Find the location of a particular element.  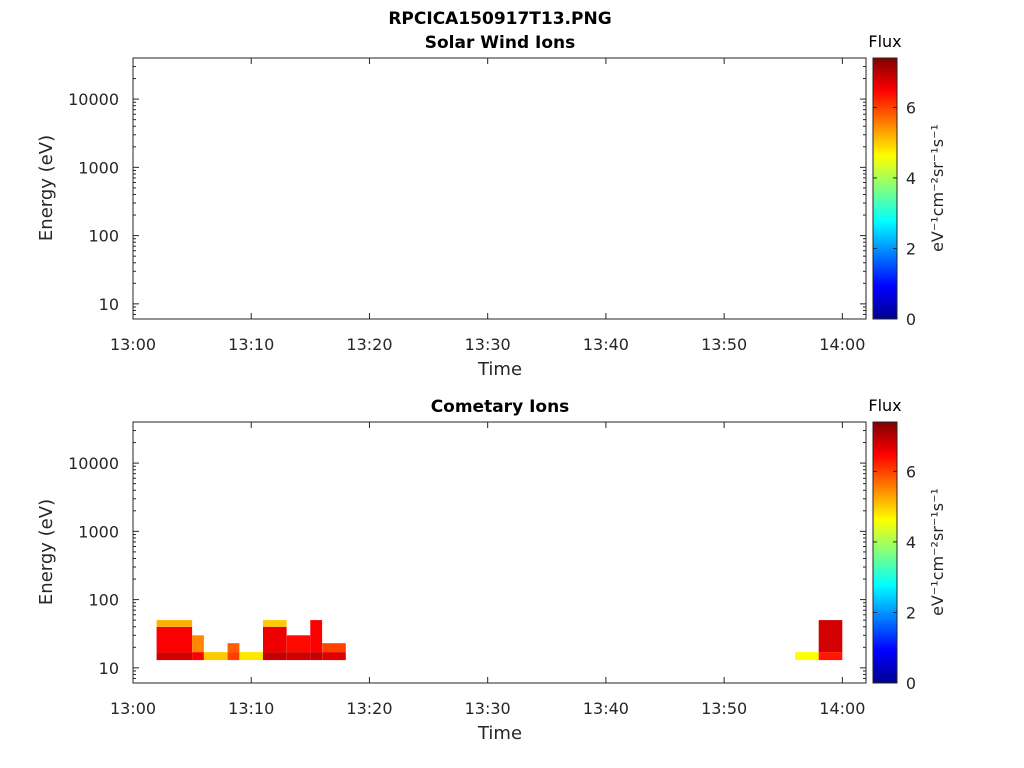

plot-area is located at coordinates (499, 640).